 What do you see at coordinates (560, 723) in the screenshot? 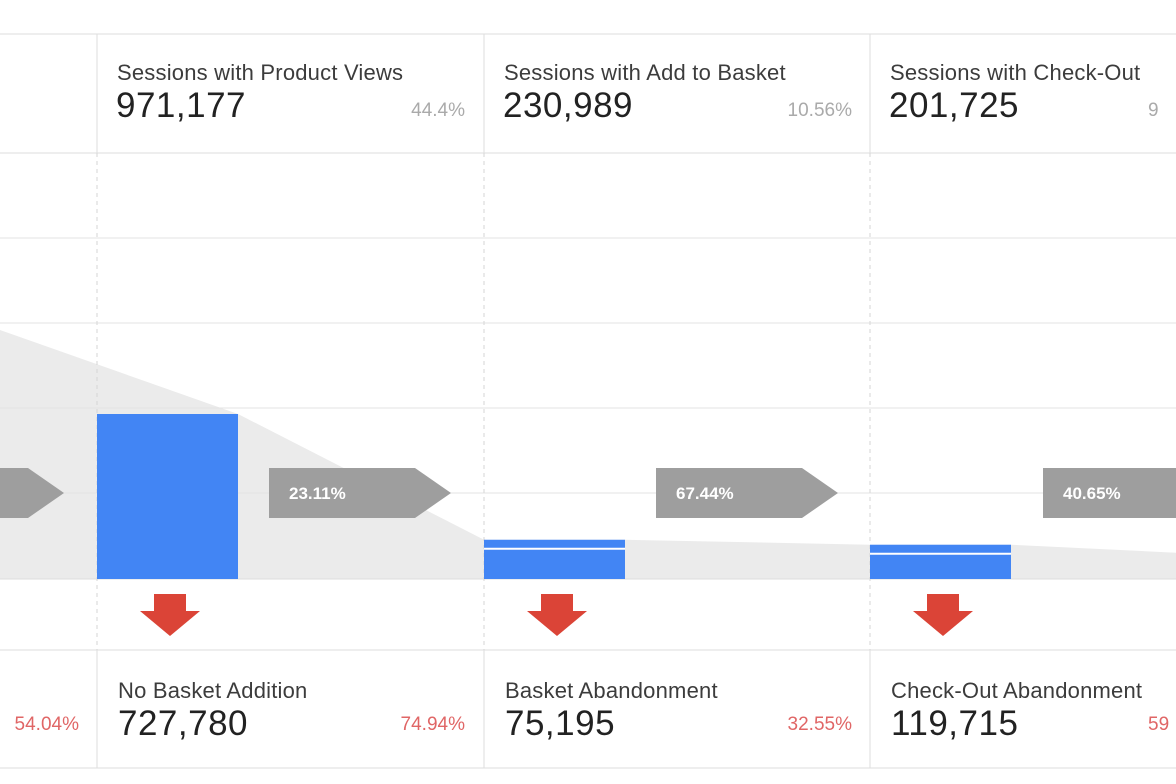
I see `dropoff-value: 75,195` at bounding box center [560, 723].